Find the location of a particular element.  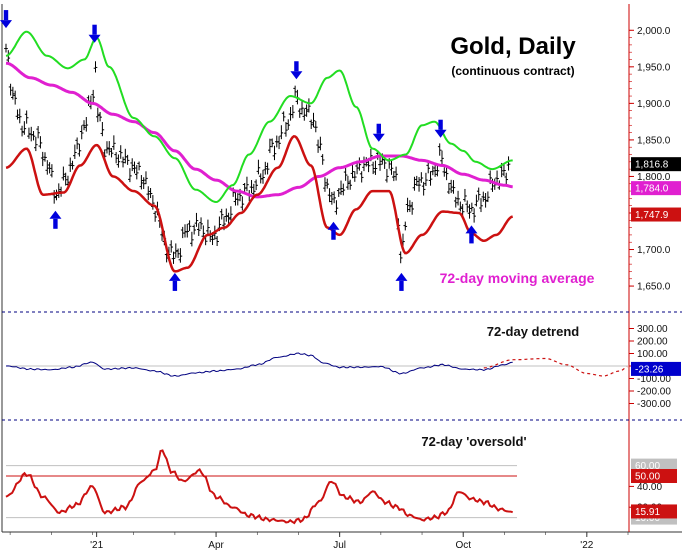

price-tick-label: 2,000.0 is located at coordinates (654, 31).